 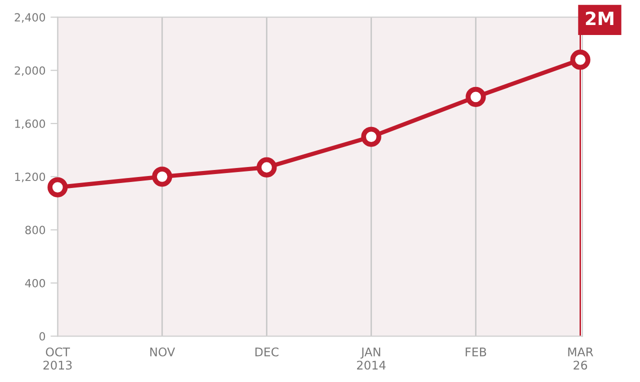 What do you see at coordinates (35, 283) in the screenshot?
I see `y-tick-label: 400` at bounding box center [35, 283].